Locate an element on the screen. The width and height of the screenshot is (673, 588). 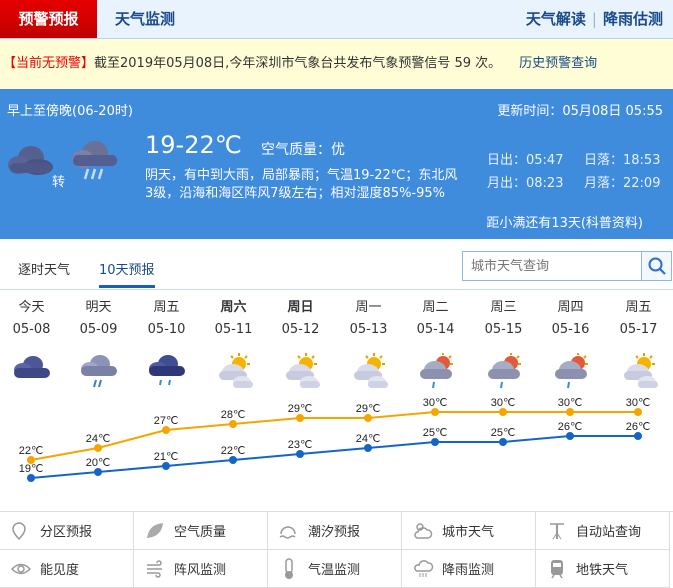
tab-weather-monitor: 天气监测 is located at coordinates (145, 19).